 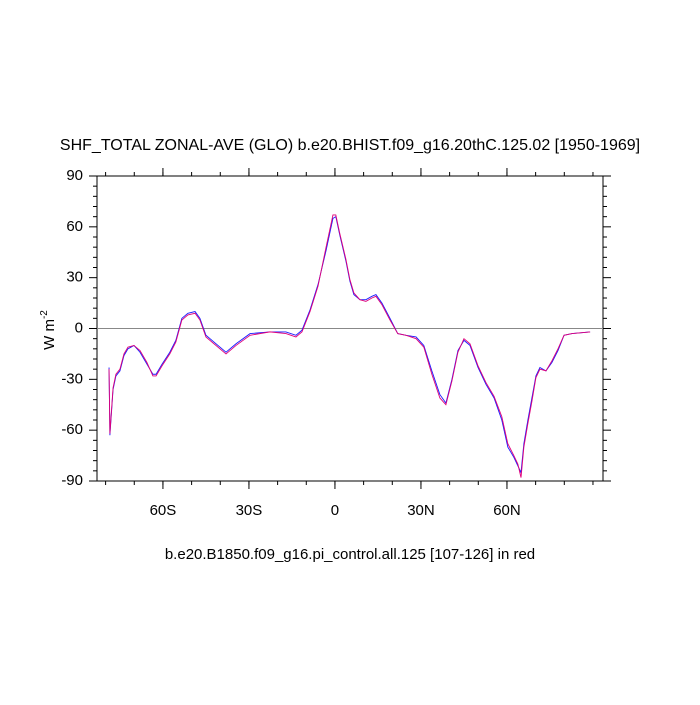 What do you see at coordinates (74, 277) in the screenshot?
I see `y-tick-label: 30` at bounding box center [74, 277].